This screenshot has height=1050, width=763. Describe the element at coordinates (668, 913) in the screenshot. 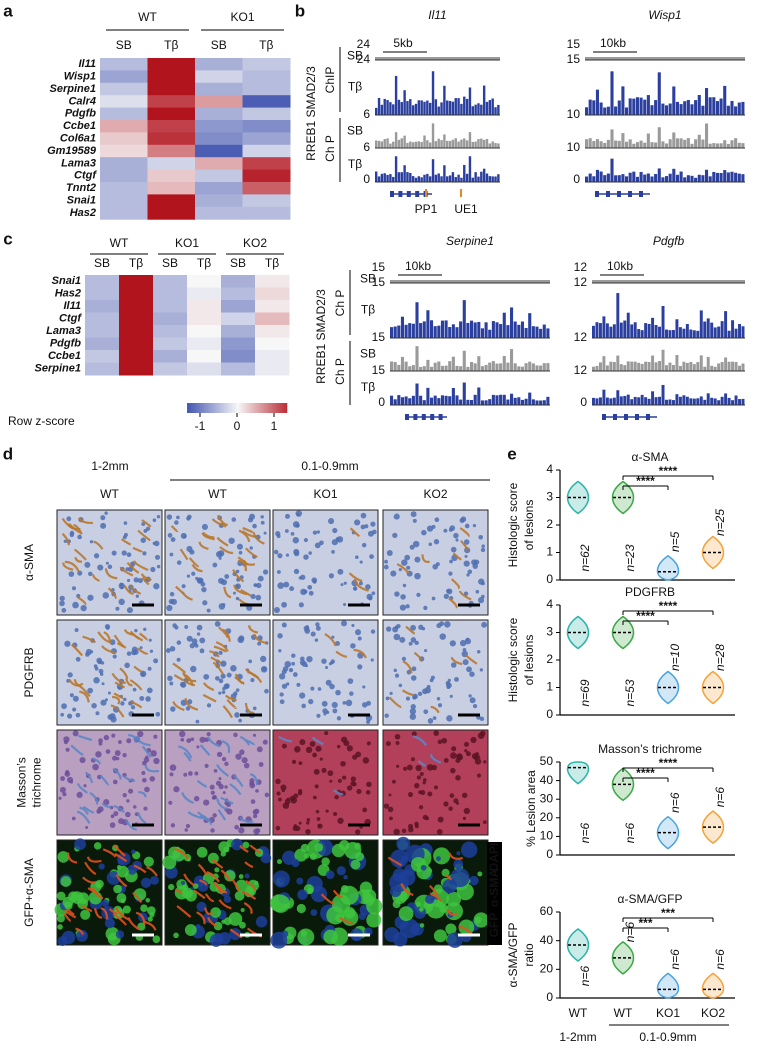

I see `sig-label: ***` at that location.